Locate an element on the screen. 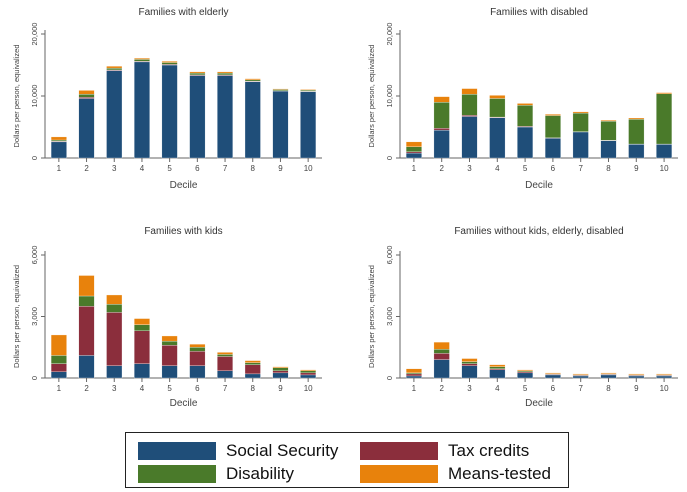 The width and height of the screenshot is (687, 492). legend-label: Disability is located at coordinates (260, 473).